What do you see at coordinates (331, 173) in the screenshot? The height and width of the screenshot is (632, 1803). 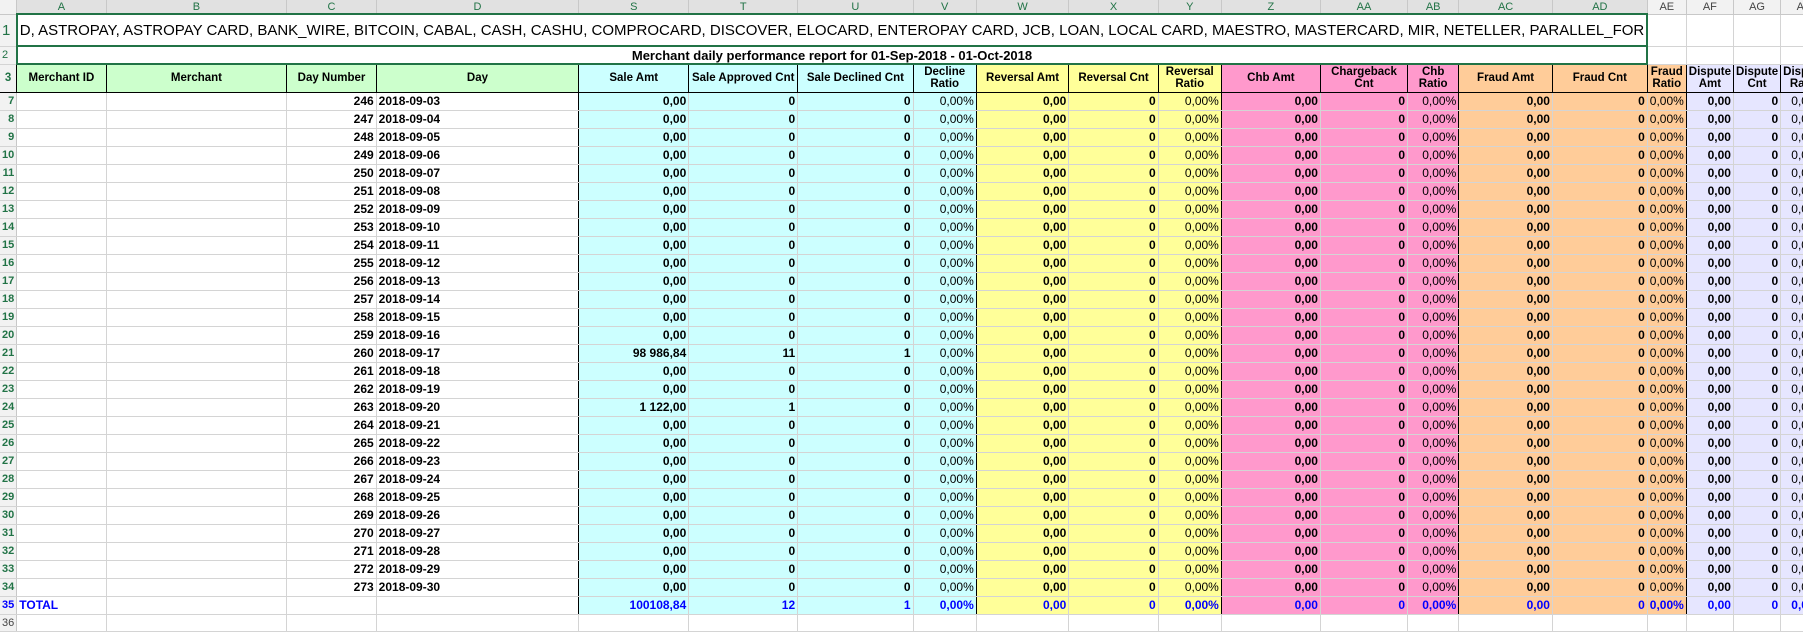 I see `day-number-cell: 250` at bounding box center [331, 173].